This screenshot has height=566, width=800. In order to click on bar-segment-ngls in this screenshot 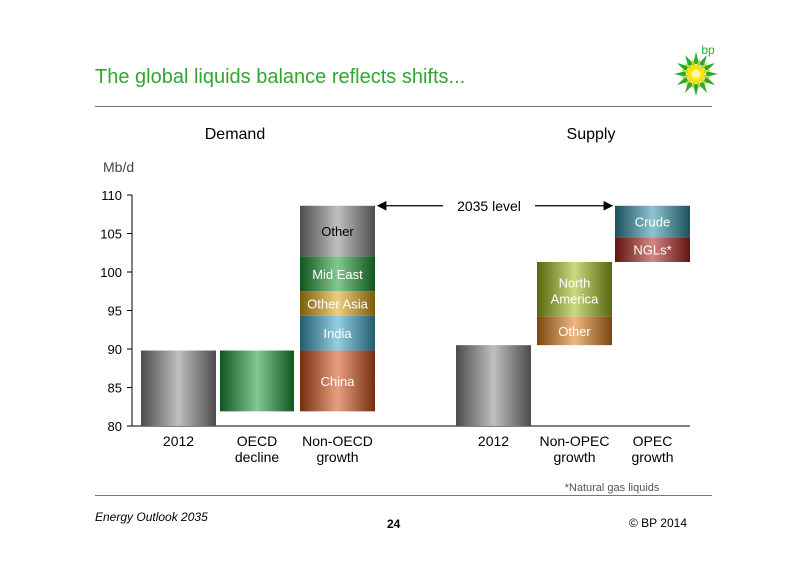, I will do `click(652, 249)`.